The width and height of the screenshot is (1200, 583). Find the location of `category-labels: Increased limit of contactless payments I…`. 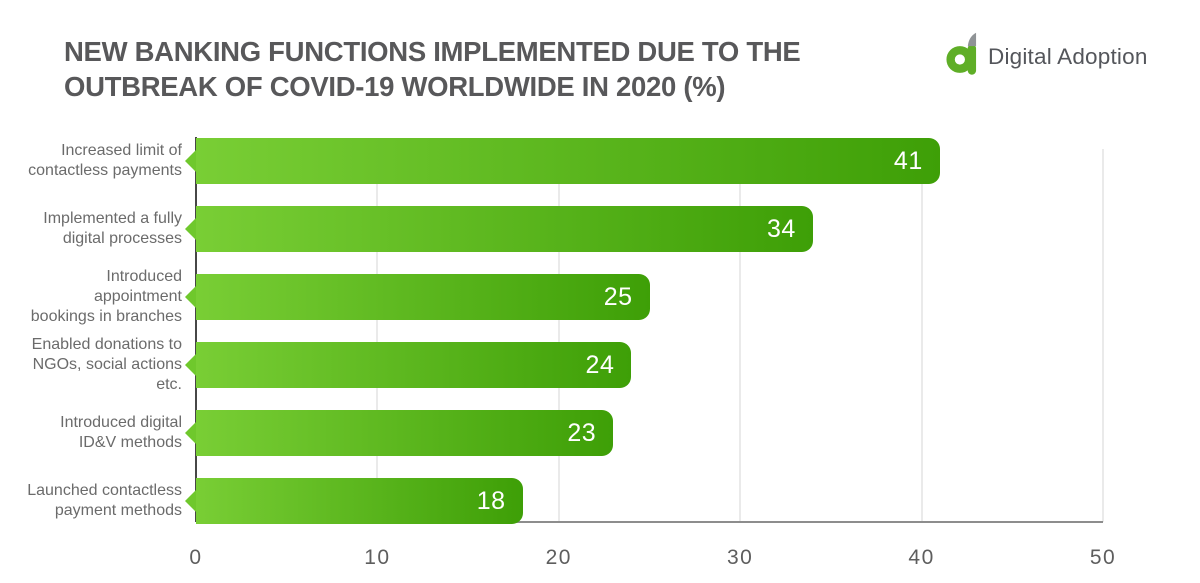

category-labels: Increased limit of contactless payments I… is located at coordinates (93, 328).